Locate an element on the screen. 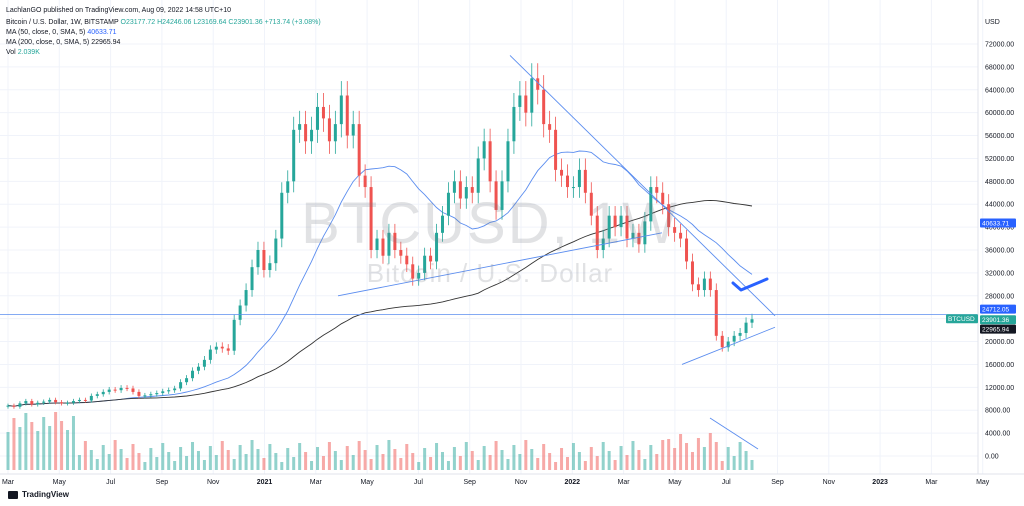  y-tick-label: 28000.00 is located at coordinates (999, 296).